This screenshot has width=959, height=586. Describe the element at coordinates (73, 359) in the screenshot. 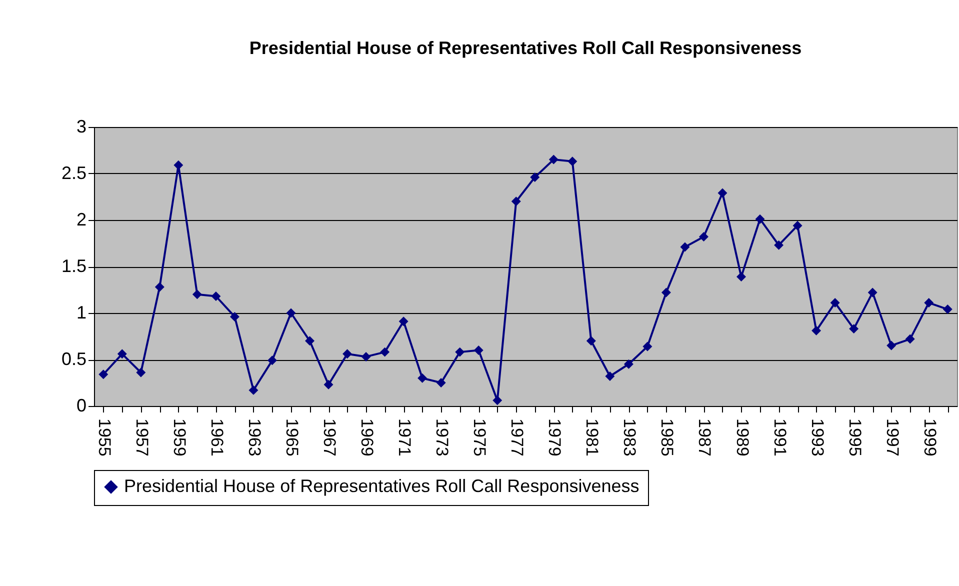

I see `y-tick-label: 0.5` at that location.